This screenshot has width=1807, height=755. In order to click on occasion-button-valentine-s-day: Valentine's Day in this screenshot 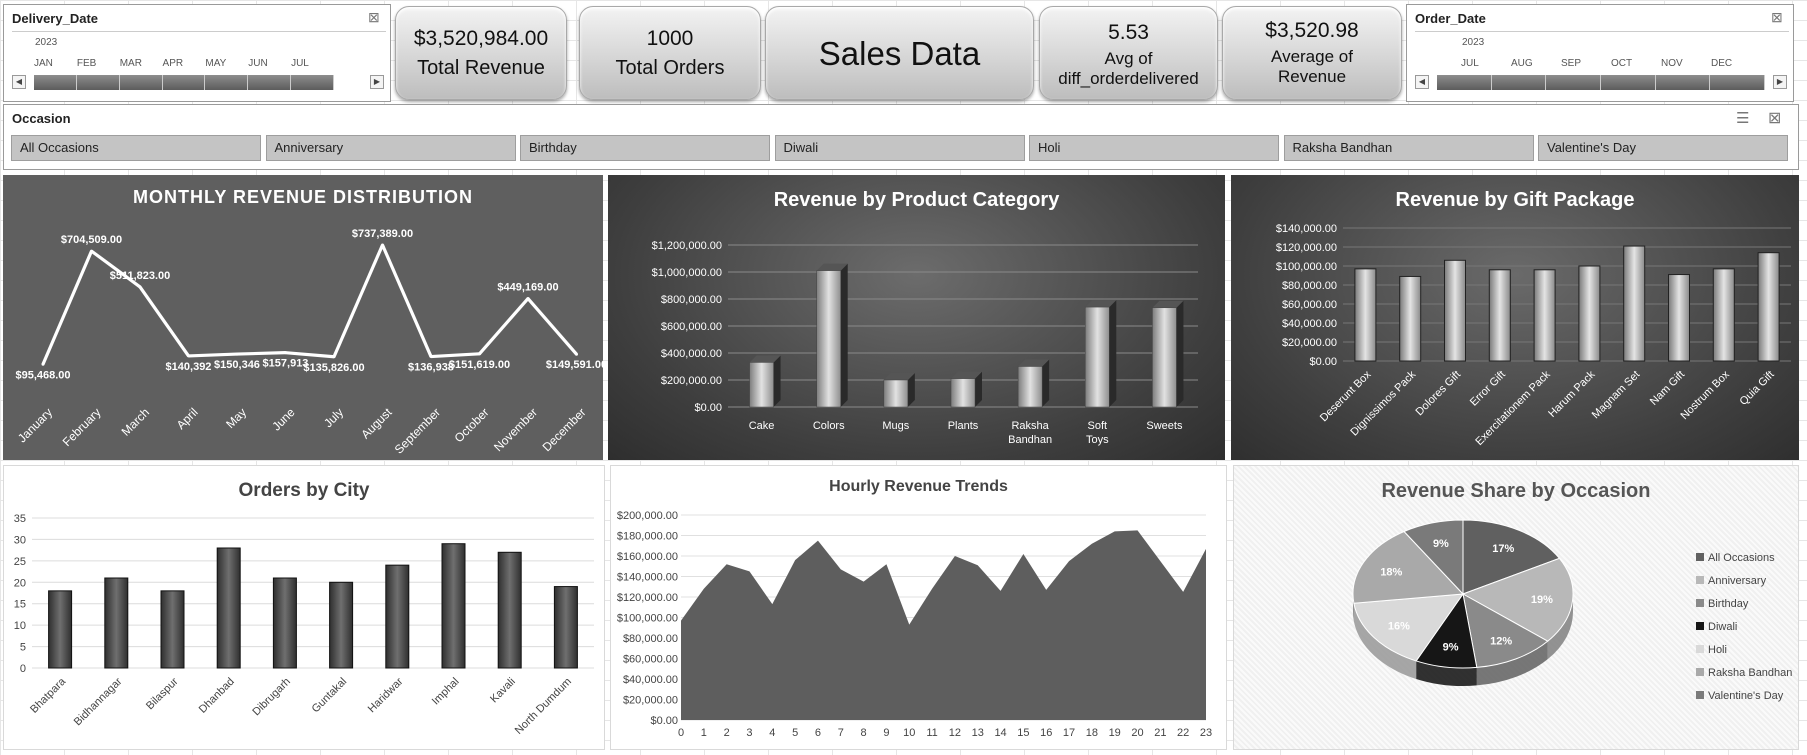, I will do `click(1663, 148)`.